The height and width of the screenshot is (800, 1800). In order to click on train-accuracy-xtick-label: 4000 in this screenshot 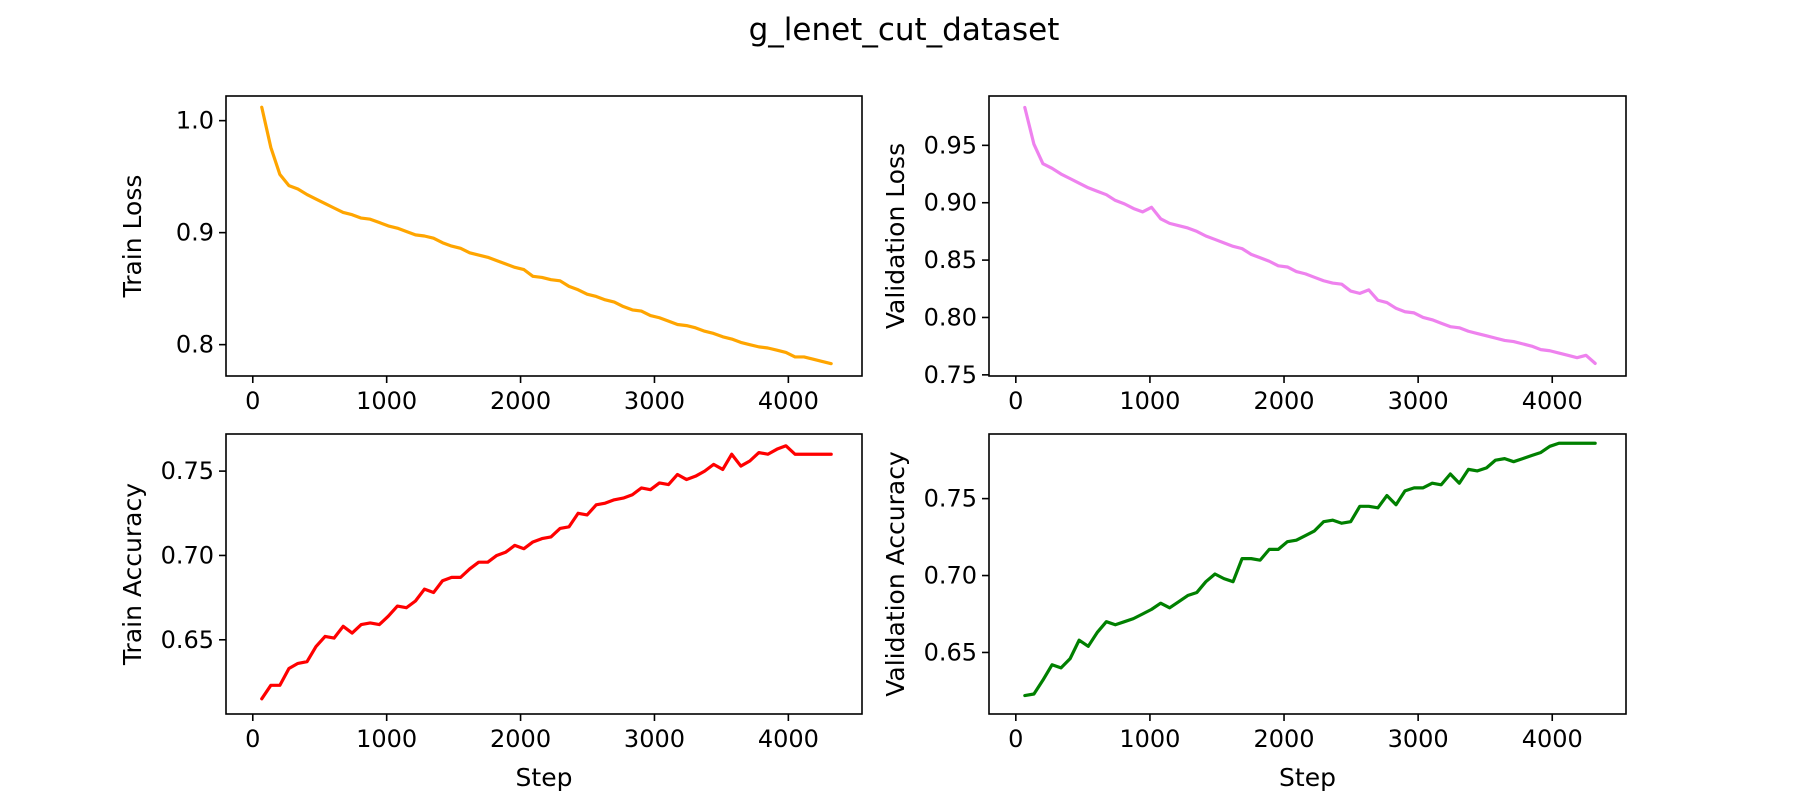, I will do `click(788, 739)`.